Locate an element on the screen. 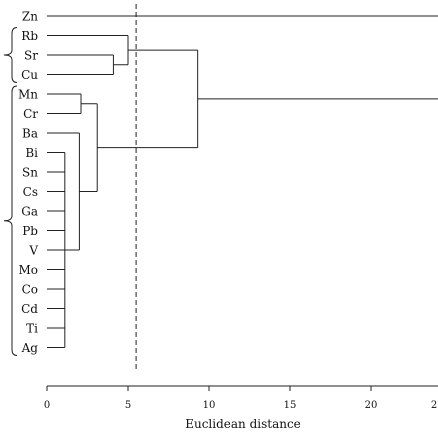 The width and height of the screenshot is (438, 438). leaf-label-mo: Mo is located at coordinates (28, 270).